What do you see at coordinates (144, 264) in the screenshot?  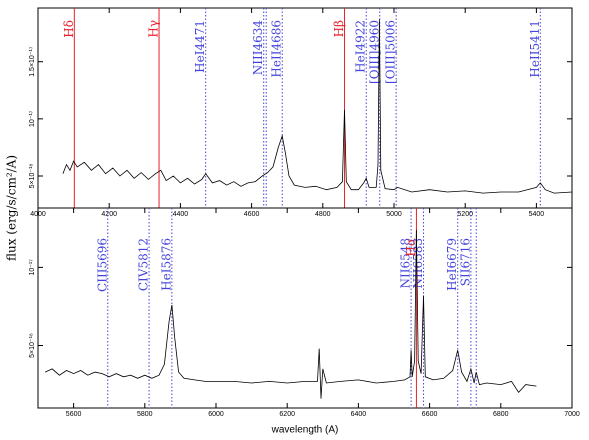 I see `line-label: CIV5812` at bounding box center [144, 264].